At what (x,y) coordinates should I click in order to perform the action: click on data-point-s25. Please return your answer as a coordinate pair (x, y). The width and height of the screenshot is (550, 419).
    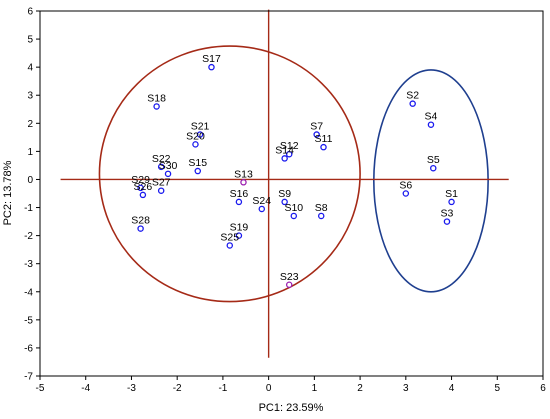
    Looking at the image, I should click on (230, 245).